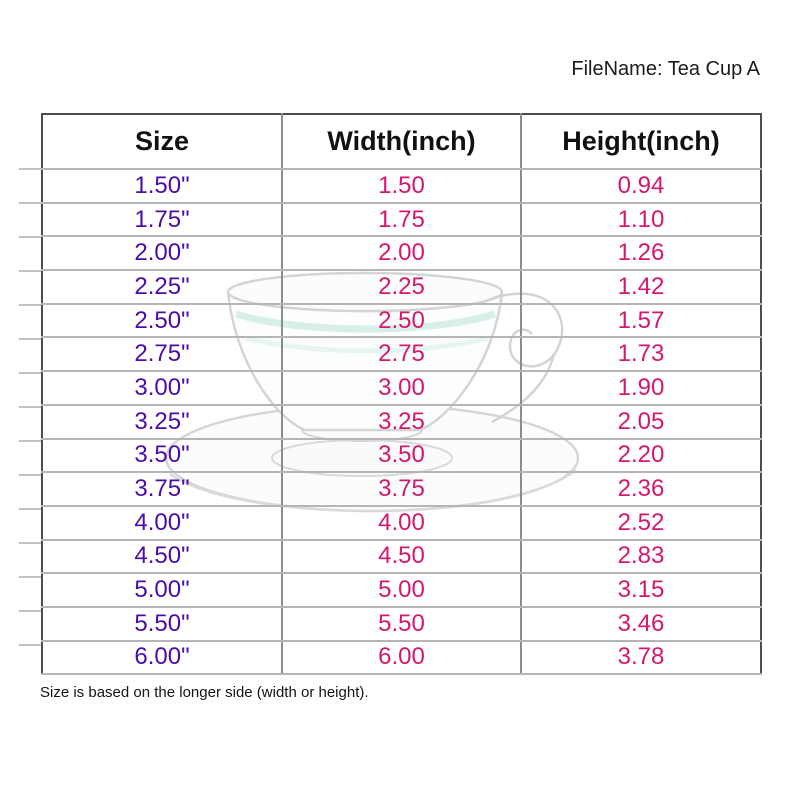 The image size is (800, 800). I want to click on table-row: 2.50" 2.50 1.57, so click(401, 321).